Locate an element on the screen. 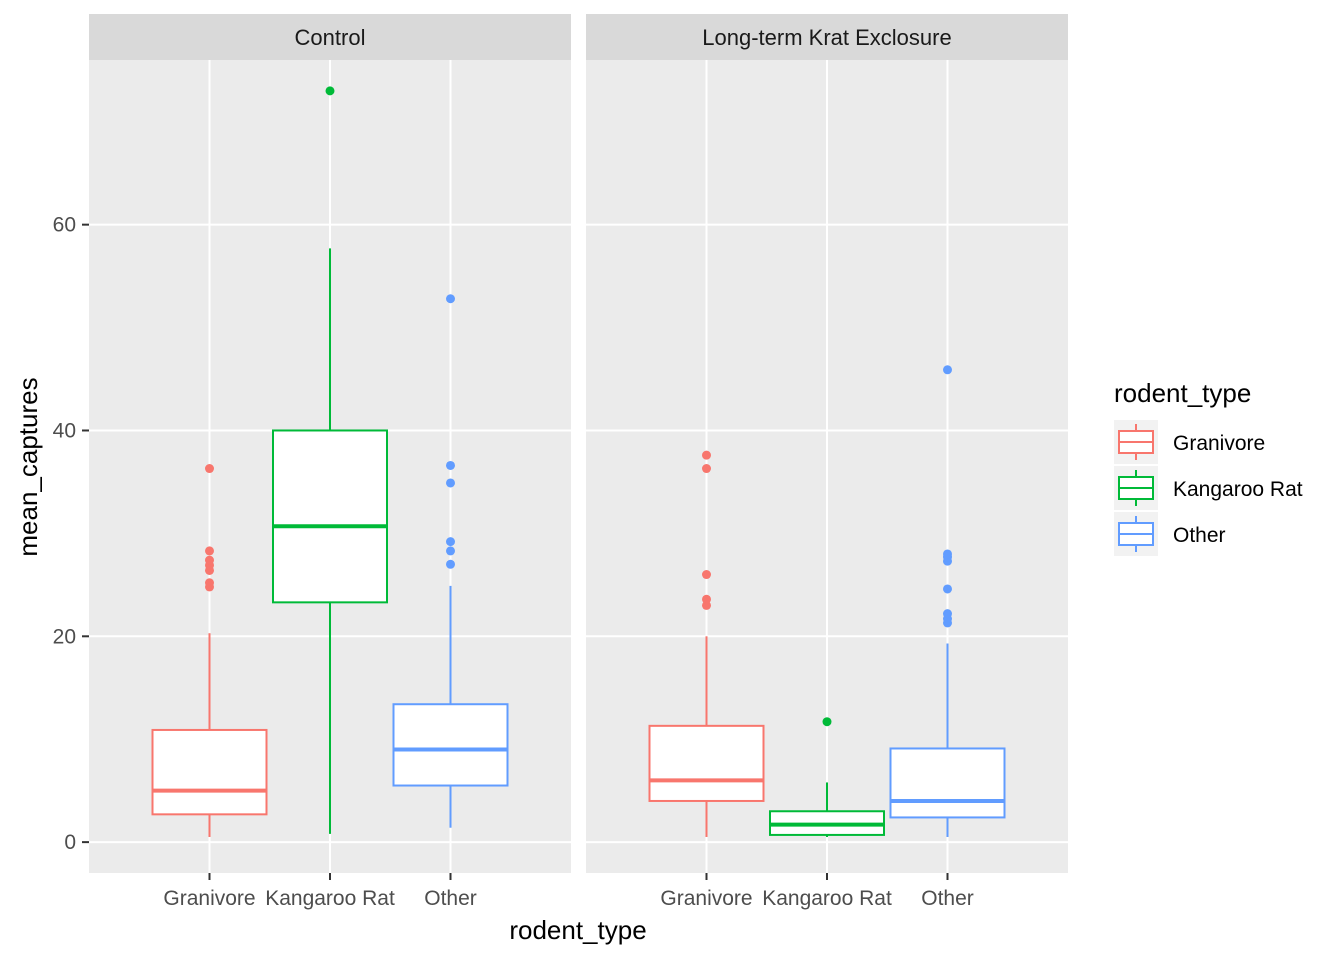 This screenshot has width=1344, height=960. legend-items: Granivore Kangaroo Rat Other is located at coordinates (1208, 488).